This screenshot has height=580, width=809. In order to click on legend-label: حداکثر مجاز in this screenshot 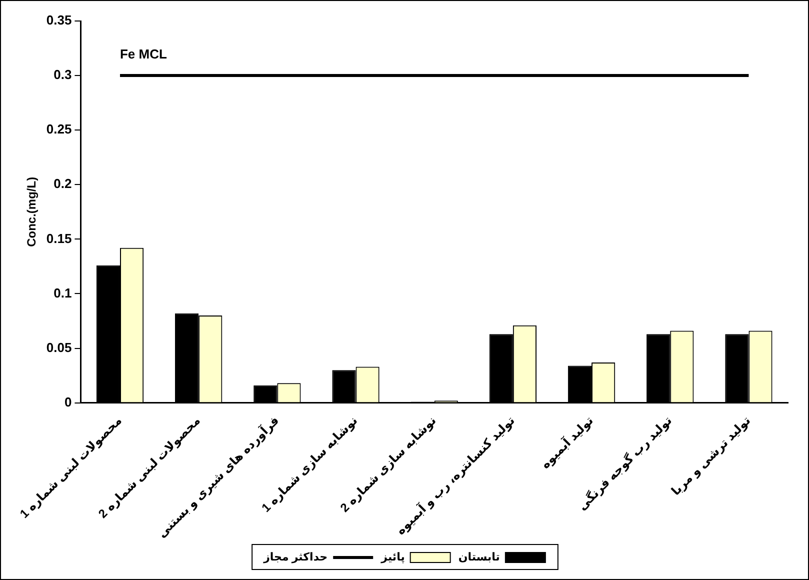, I will do `click(295, 558)`.